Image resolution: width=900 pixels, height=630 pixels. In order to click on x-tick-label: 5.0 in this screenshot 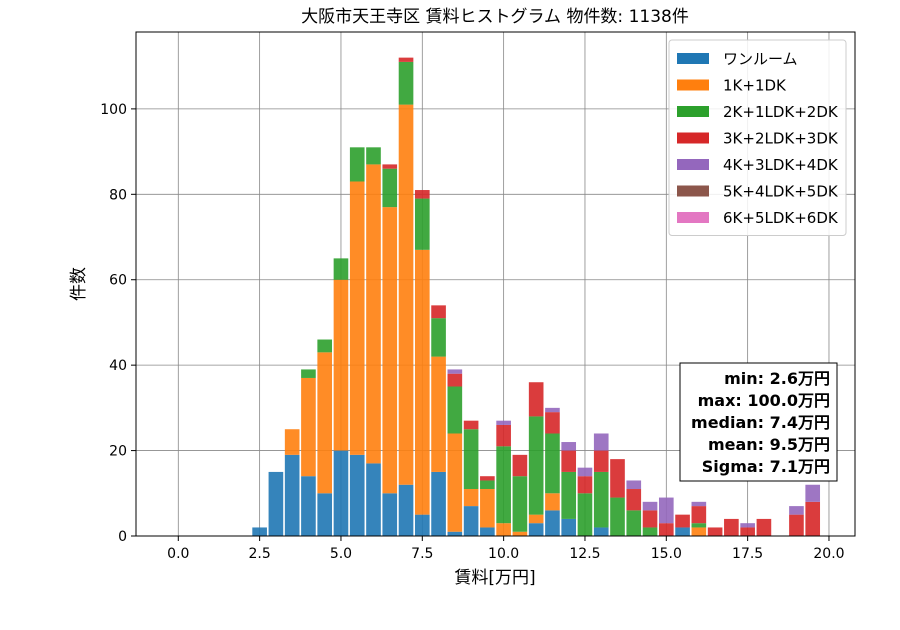, I will do `click(341, 554)`.